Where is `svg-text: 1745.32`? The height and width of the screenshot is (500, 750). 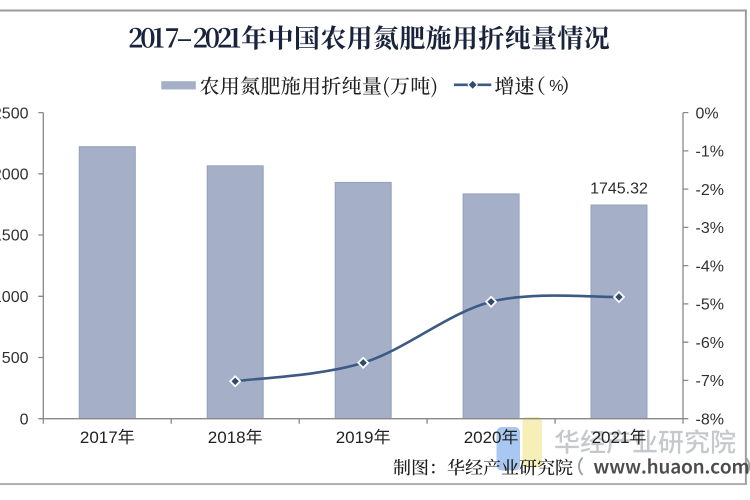
svg-text: 1745.32 is located at coordinates (619, 189).